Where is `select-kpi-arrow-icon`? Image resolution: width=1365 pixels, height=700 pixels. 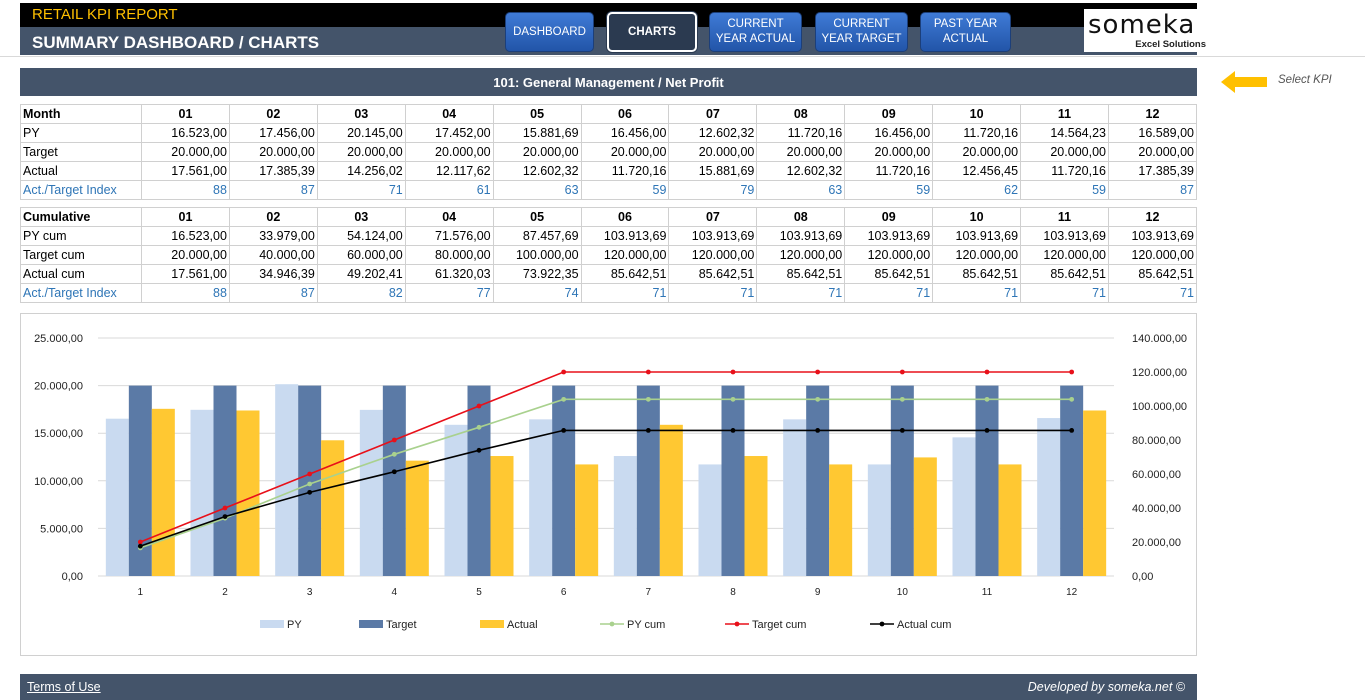
select-kpi-arrow-icon is located at coordinates (1244, 82).